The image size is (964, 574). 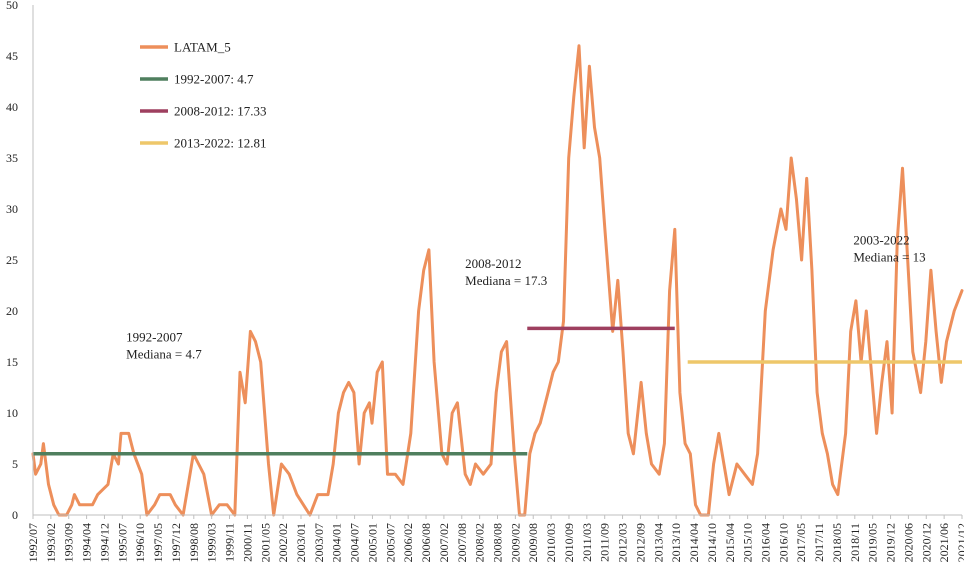 What do you see at coordinates (819, 542) in the screenshot?
I see `x-tick-label: 2017/11` at bounding box center [819, 542].